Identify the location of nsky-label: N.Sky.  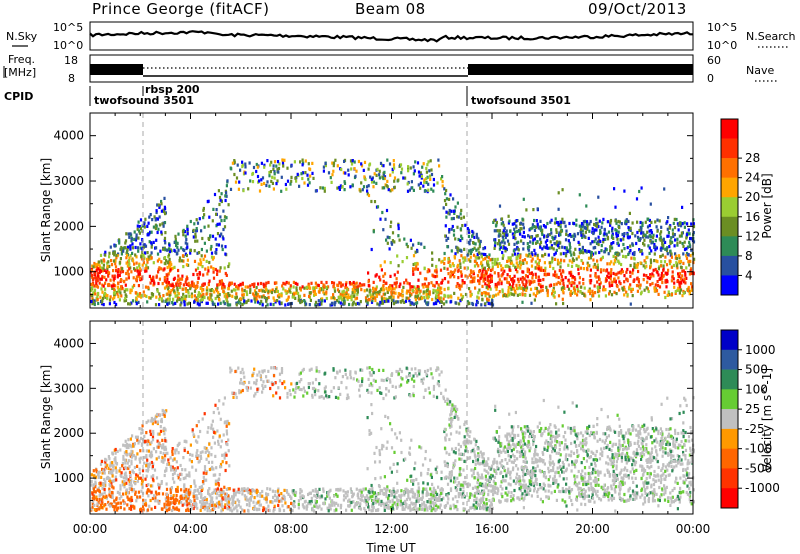
(22, 36).